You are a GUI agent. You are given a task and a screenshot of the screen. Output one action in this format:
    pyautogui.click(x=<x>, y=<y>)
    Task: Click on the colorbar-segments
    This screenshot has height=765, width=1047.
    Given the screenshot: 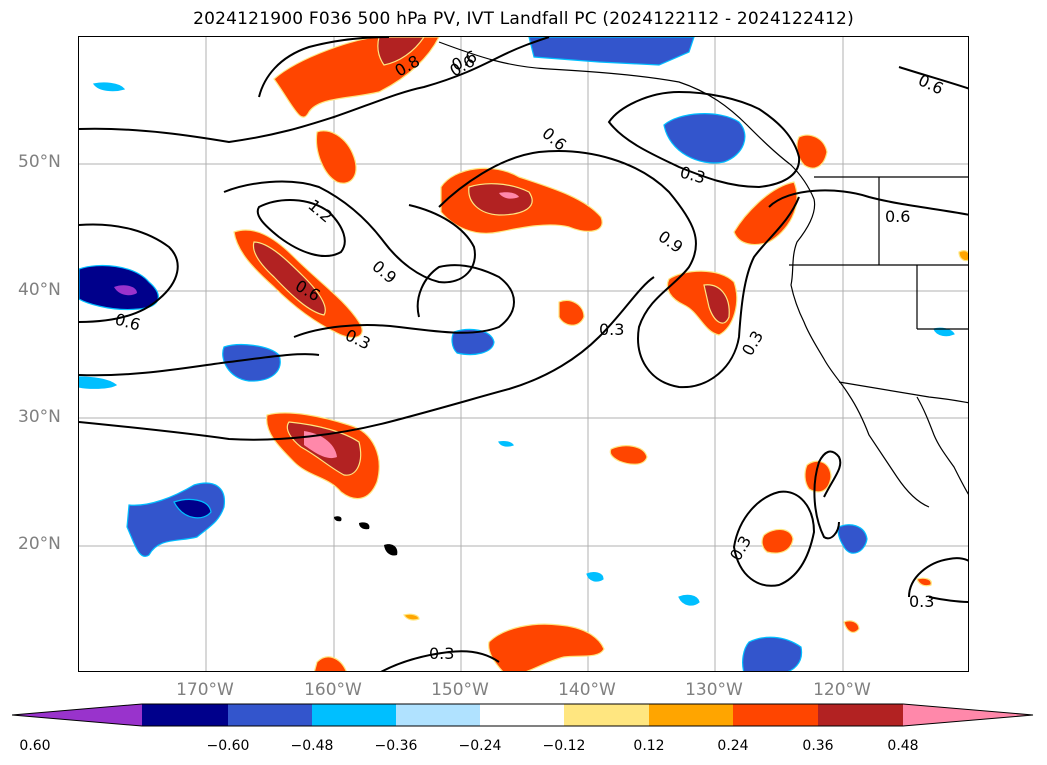 What is the action you would take?
    pyautogui.click(x=523, y=715)
    